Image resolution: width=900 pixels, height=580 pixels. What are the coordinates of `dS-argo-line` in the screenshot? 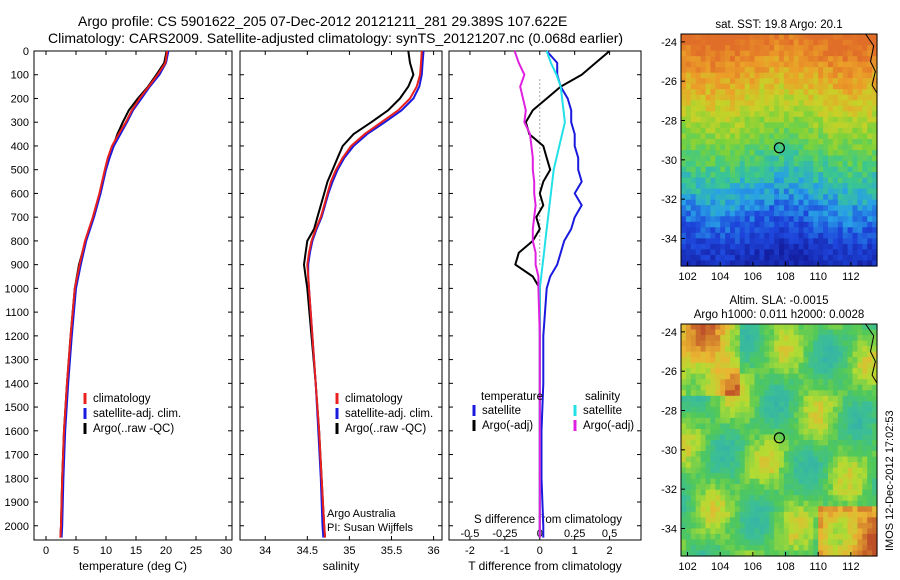 It's located at (527, 294).